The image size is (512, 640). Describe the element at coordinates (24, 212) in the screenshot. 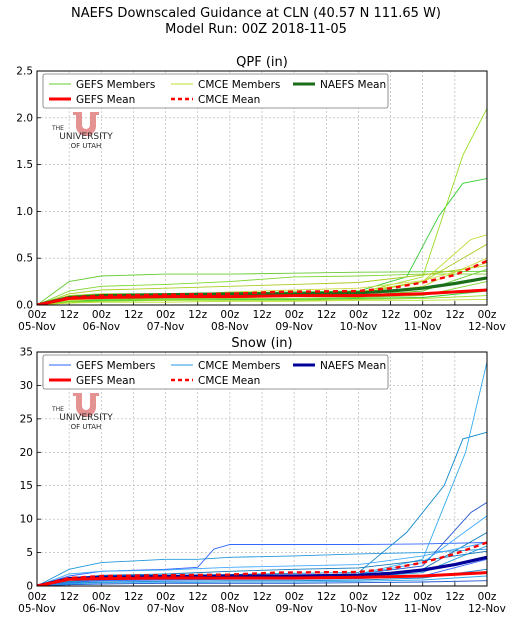

I see `y-tick-label: 1.0` at that location.